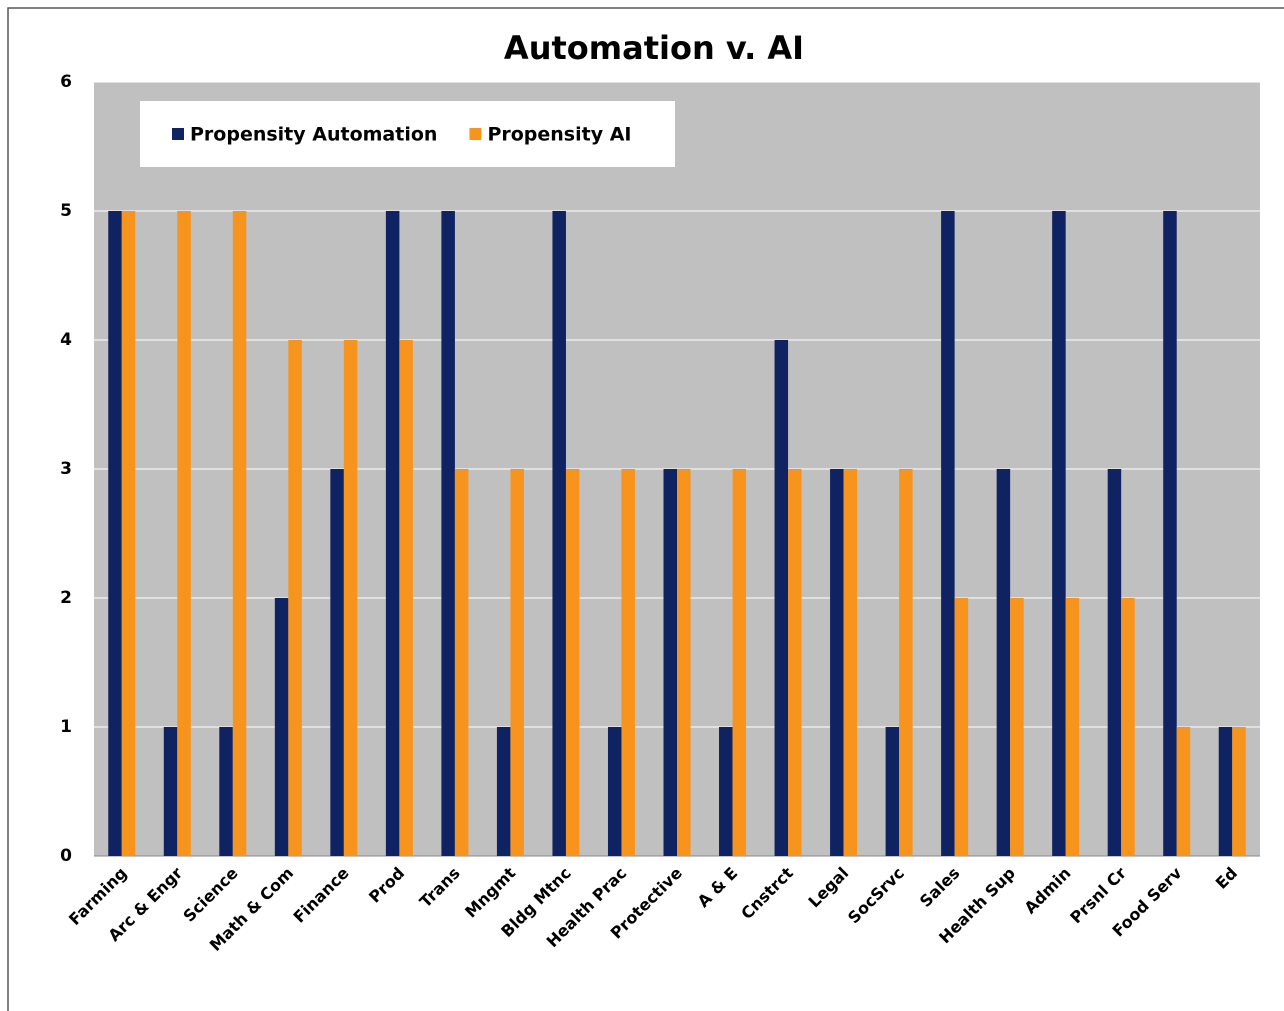 The height and width of the screenshot is (1011, 1284). Describe the element at coordinates (654, 48) in the screenshot. I see `chart-title: Automation v. AI` at that location.